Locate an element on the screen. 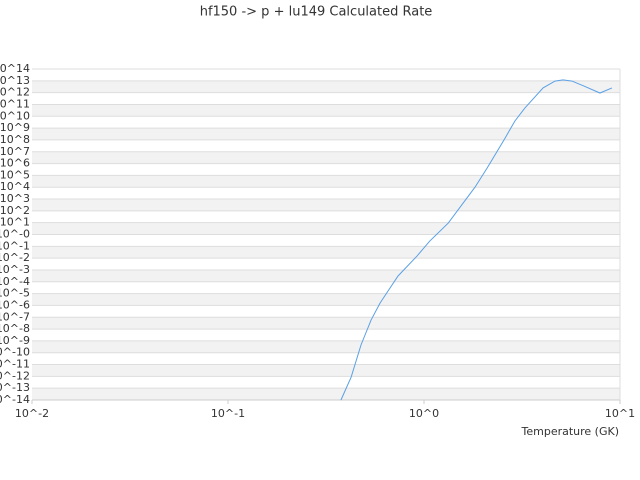 The image size is (640, 480). y-tick-label: 10^-13 is located at coordinates (15, 387).